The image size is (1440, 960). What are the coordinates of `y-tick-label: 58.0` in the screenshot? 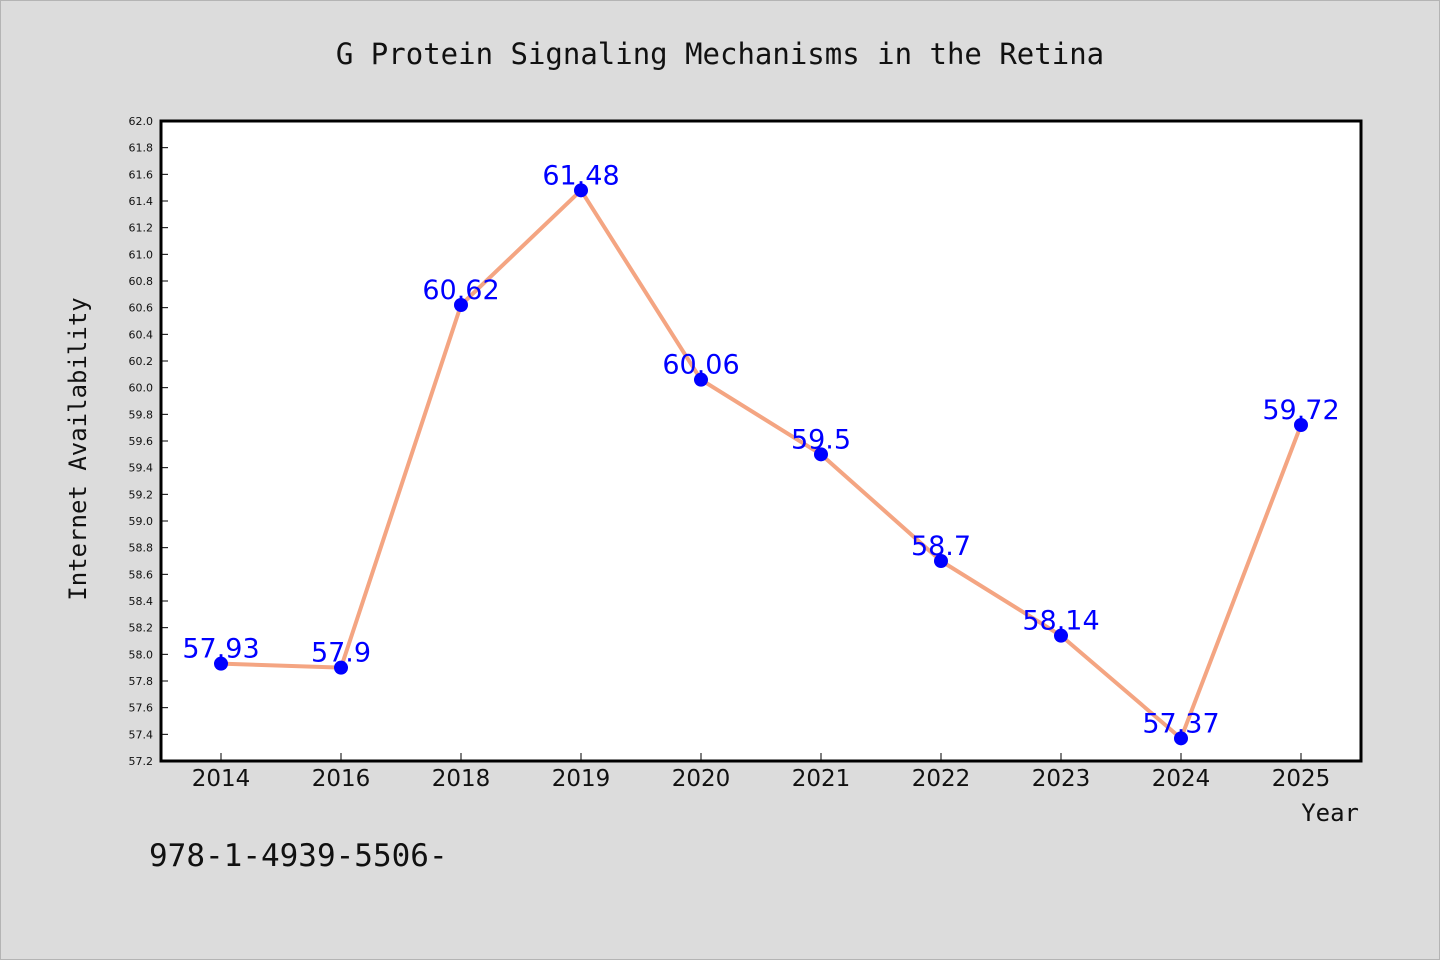 It's located at (141, 654).